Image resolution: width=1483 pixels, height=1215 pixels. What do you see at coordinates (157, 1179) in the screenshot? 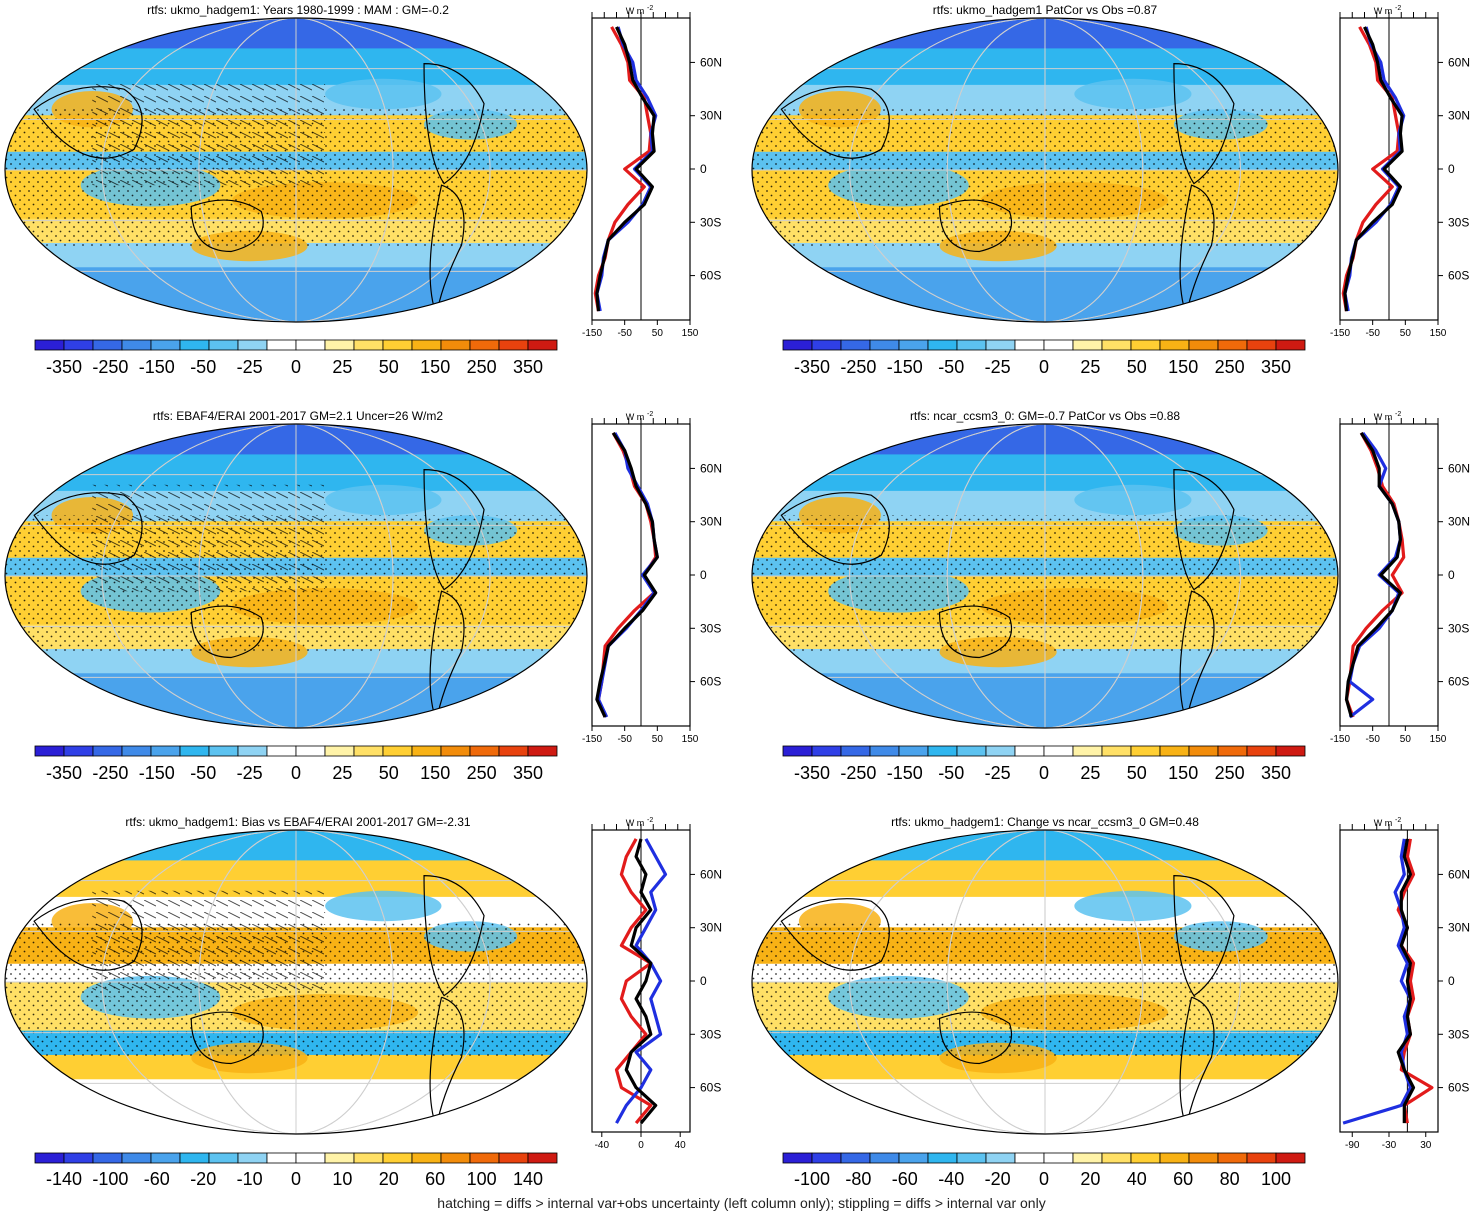
I see `colorbar-label: -60` at bounding box center [157, 1179].